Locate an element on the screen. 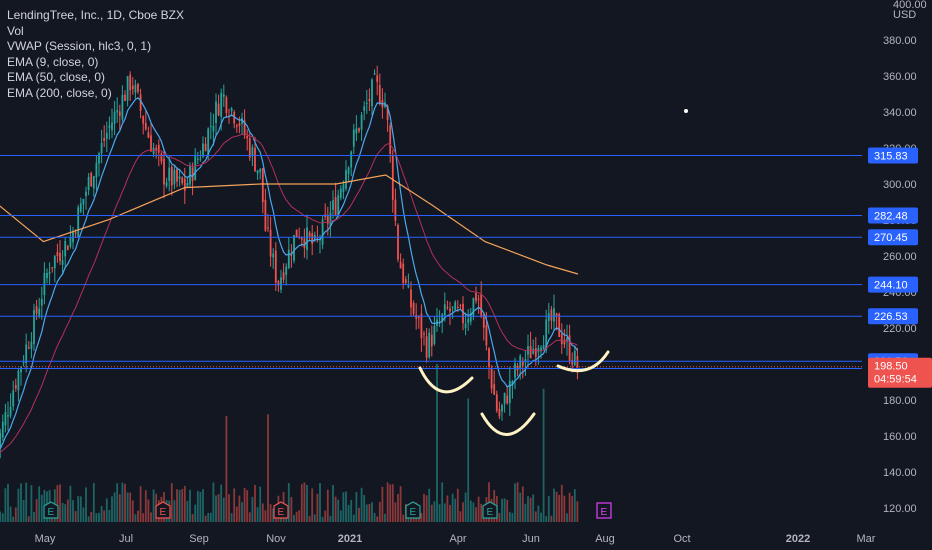 The height and width of the screenshot is (550, 932). earnings-badge is located at coordinates (163, 510).